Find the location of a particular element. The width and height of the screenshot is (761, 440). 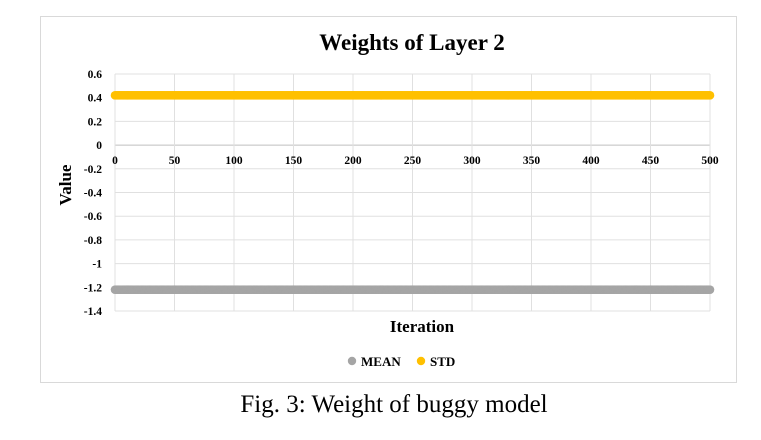

x-tick-label: 100 is located at coordinates (234, 161).